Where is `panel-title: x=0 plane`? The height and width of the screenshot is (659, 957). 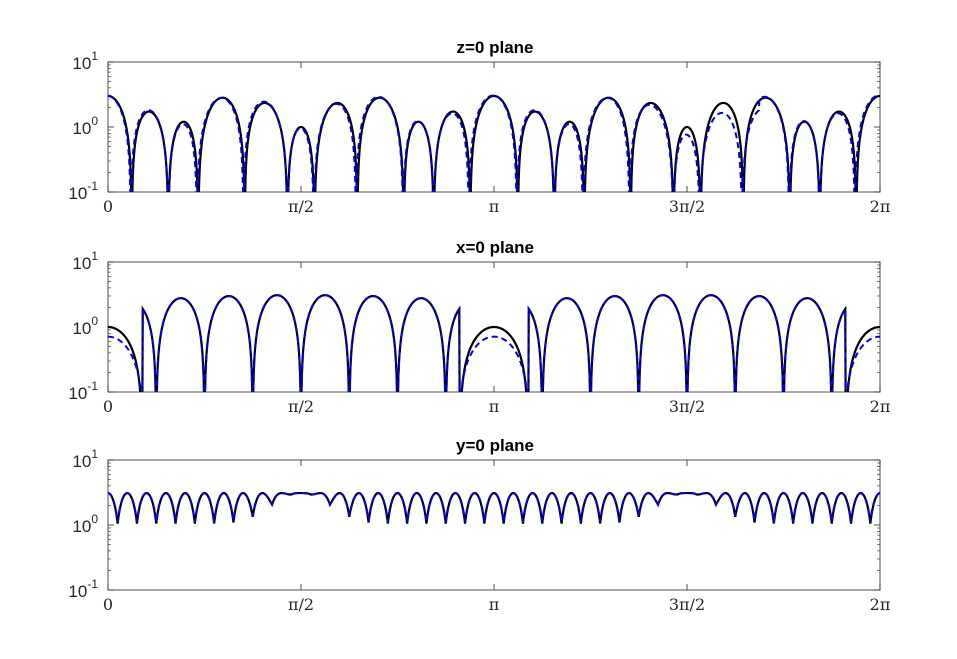
panel-title: x=0 plane is located at coordinates (495, 247).